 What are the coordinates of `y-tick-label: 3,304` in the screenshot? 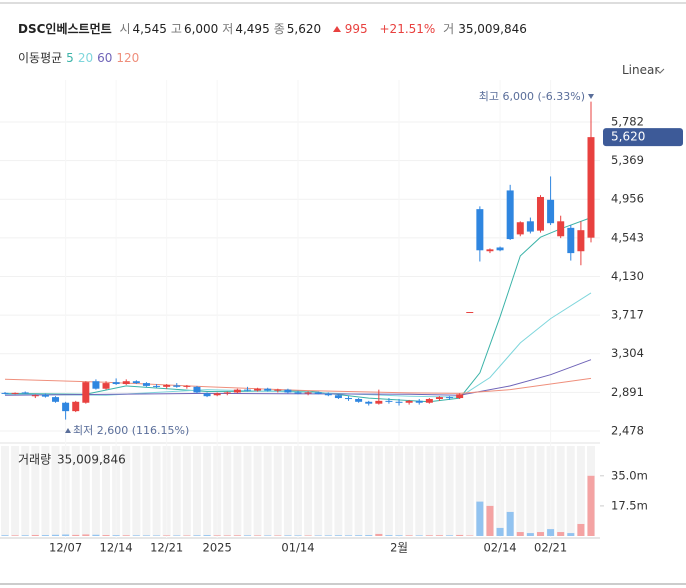 It's located at (627, 353).